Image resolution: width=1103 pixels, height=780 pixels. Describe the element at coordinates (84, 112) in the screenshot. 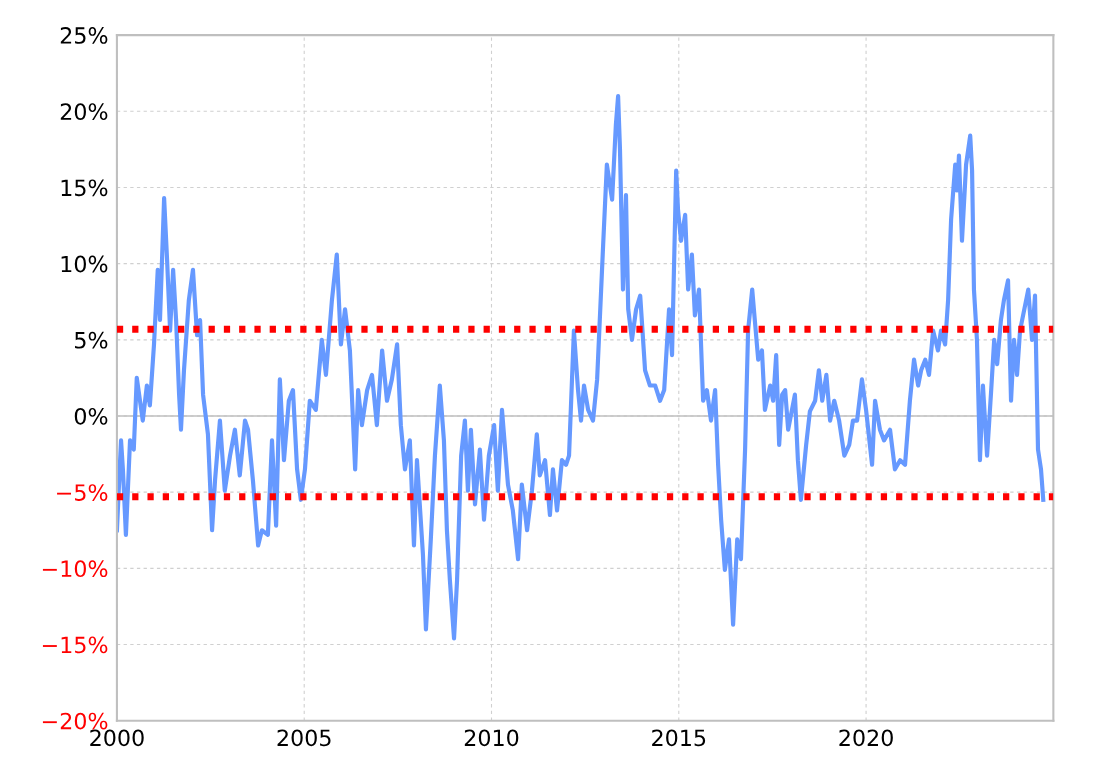

I see `y-tick-label: 20%` at that location.